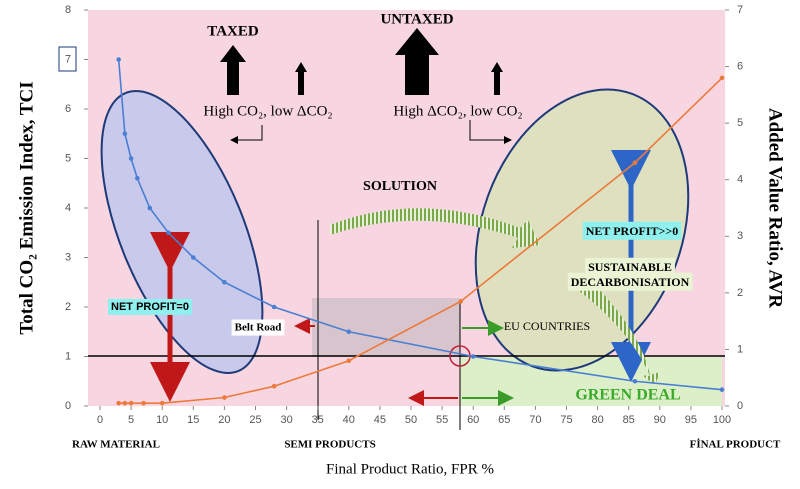 This screenshot has width=800, height=489. What do you see at coordinates (68, 208) in the screenshot?
I see `y-tick-label: 4` at bounding box center [68, 208].